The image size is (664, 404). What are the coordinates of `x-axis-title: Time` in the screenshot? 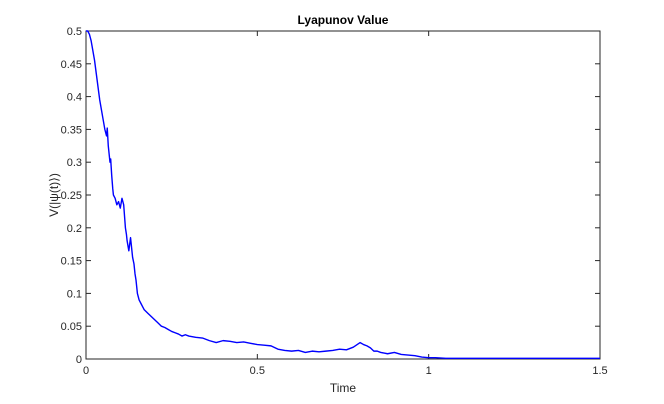 It's located at (343, 388).